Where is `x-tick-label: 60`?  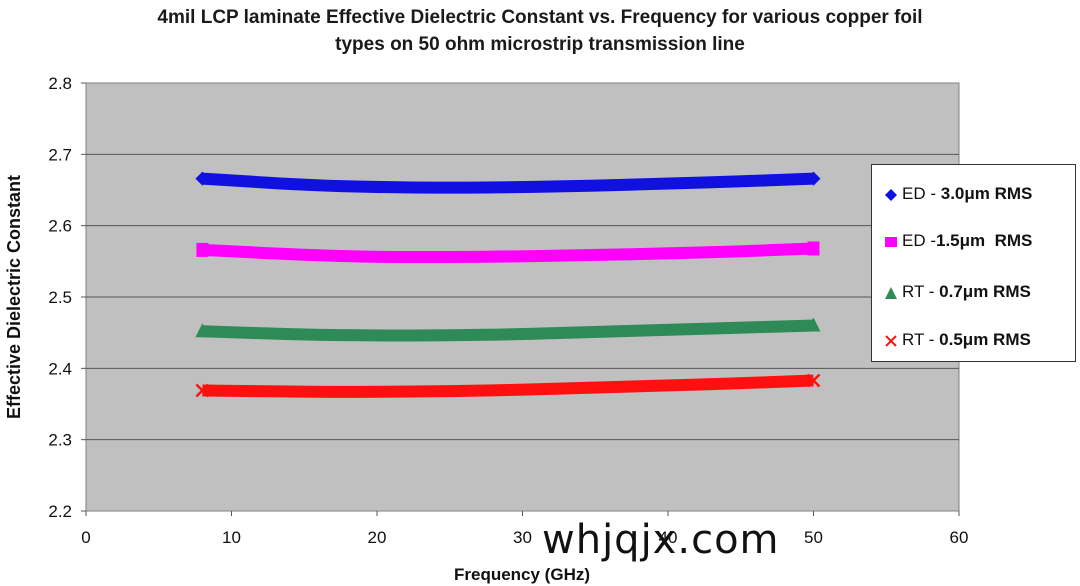 x-tick-label: 60 is located at coordinates (959, 537).